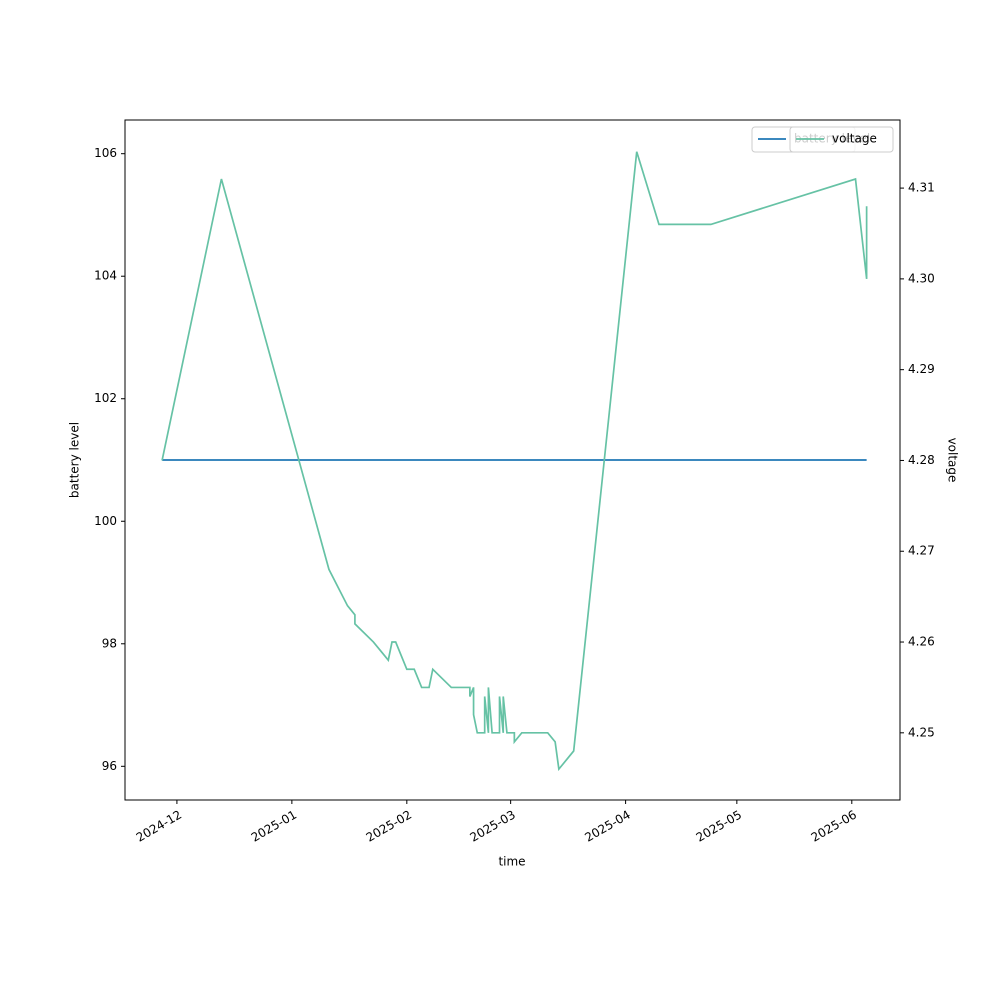 This screenshot has height=1004, width=1000. Describe the element at coordinates (921, 188) in the screenshot. I see `y2-tick-label: 4.31` at that location.